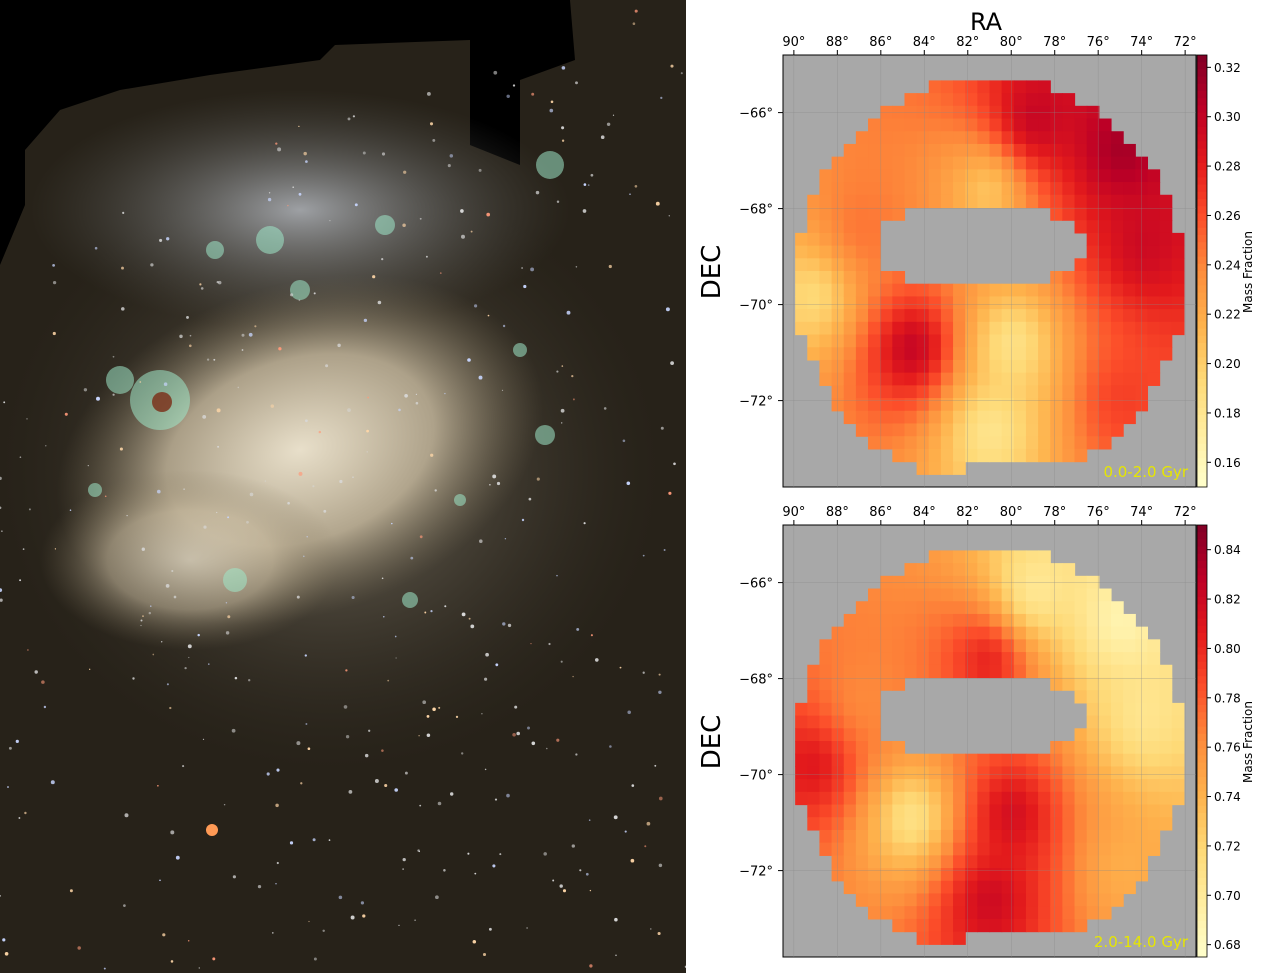  What do you see at coordinates (1185, 42) in the screenshot?
I see `x-tick-label: 72°` at bounding box center [1185, 42].